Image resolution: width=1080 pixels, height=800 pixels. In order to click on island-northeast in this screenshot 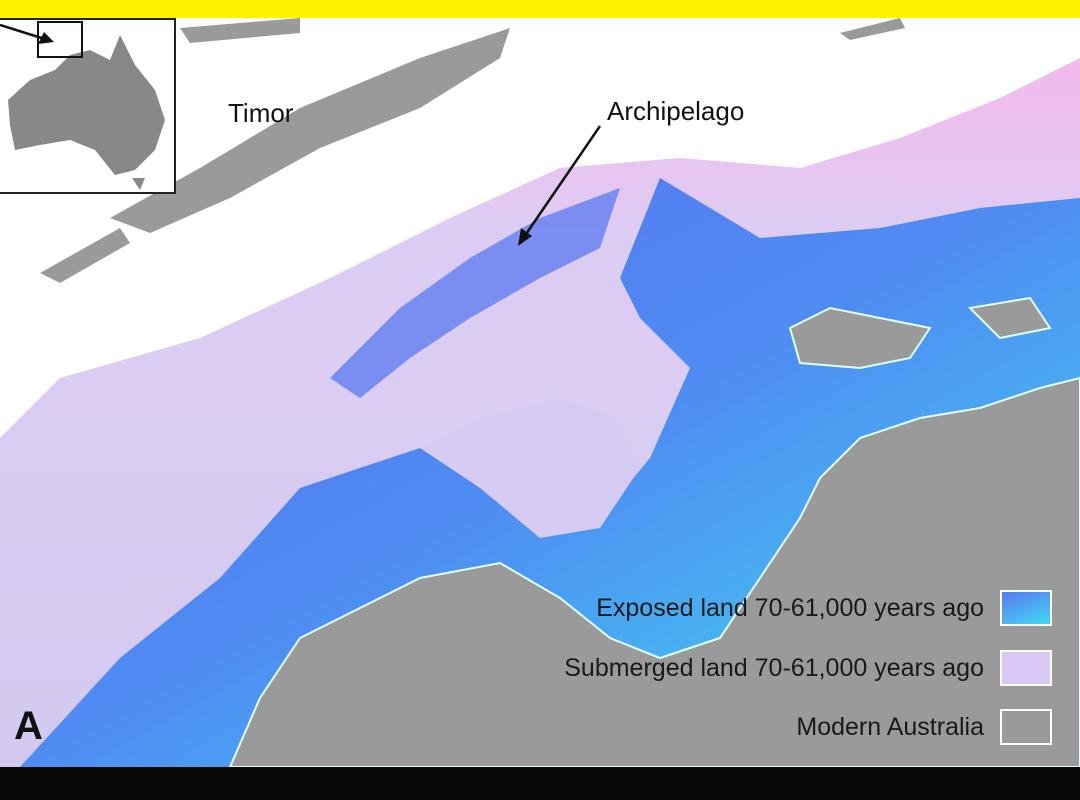, I will do `click(1009, 318)`.